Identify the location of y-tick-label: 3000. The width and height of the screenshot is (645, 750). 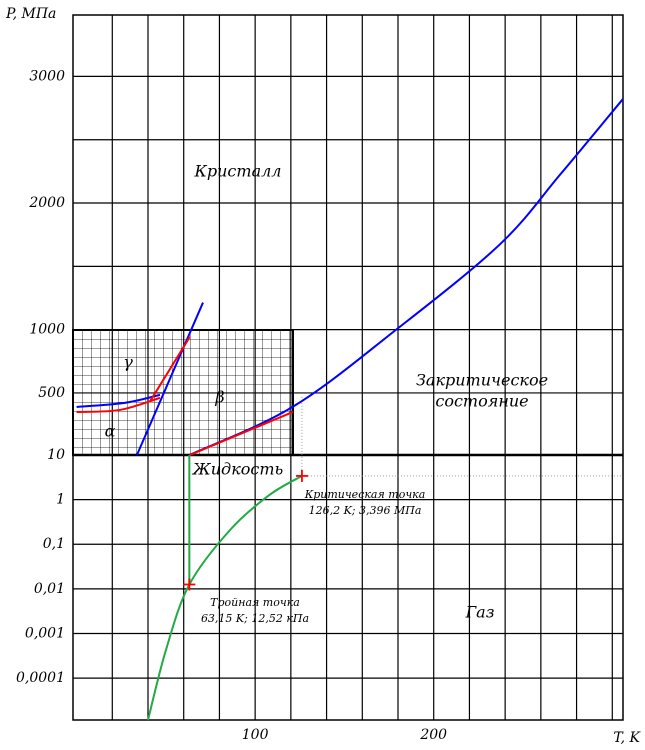
(47, 76).